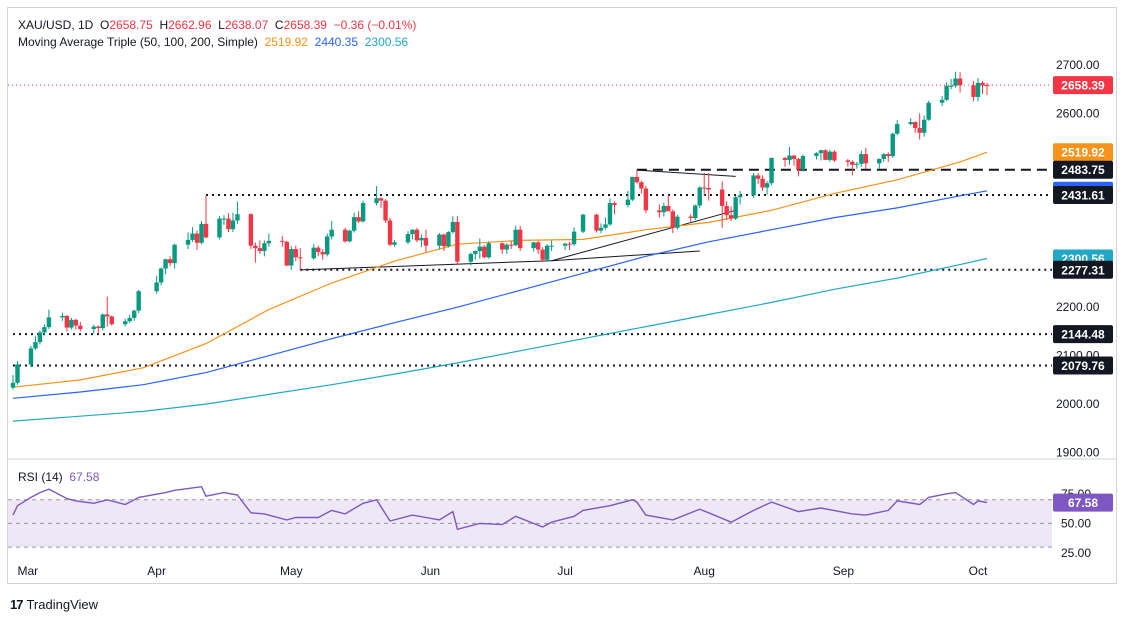  What do you see at coordinates (1083, 153) in the screenshot?
I see `price-label-text: 2519.92` at bounding box center [1083, 153].